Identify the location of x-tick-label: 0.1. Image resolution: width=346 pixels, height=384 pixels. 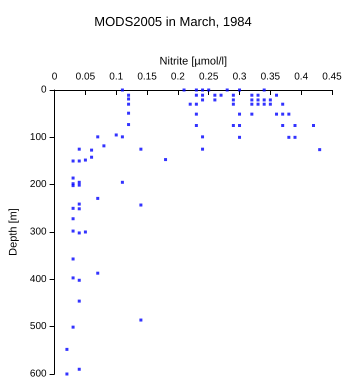
(116, 77).